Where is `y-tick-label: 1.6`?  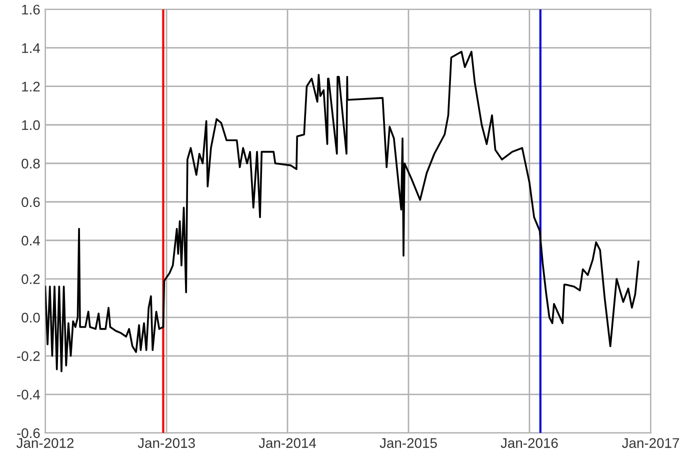
y-tick-label: 1.6 is located at coordinates (31, 9).